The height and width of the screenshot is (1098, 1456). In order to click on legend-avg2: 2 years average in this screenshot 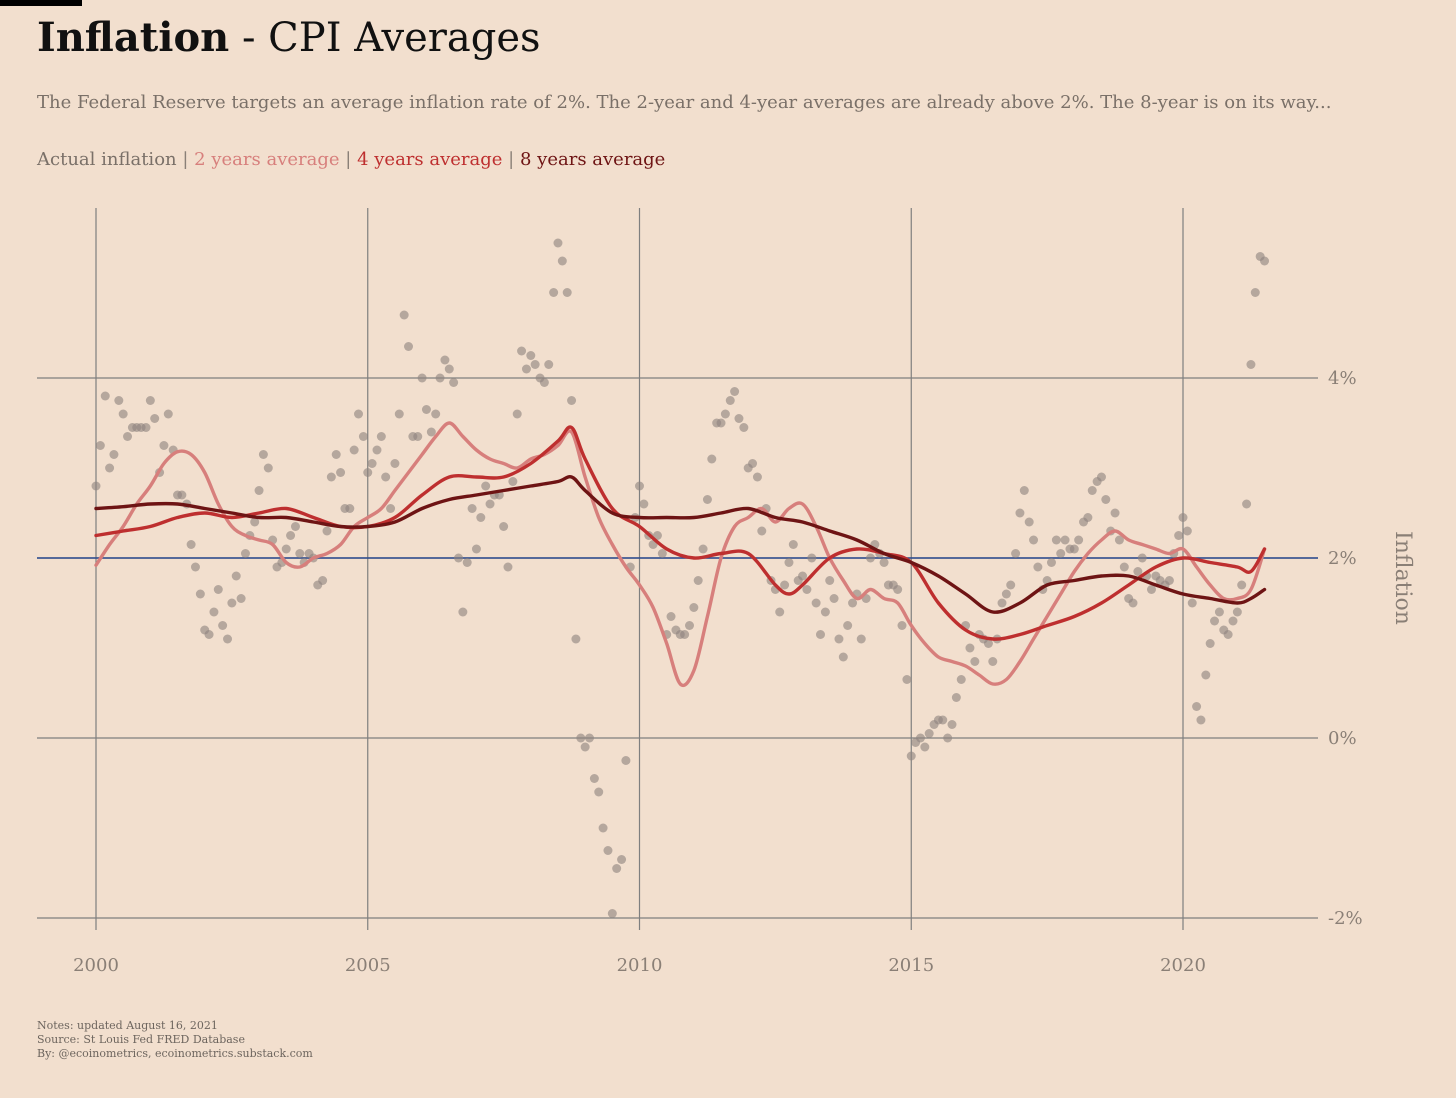, I will do `click(267, 159)`.